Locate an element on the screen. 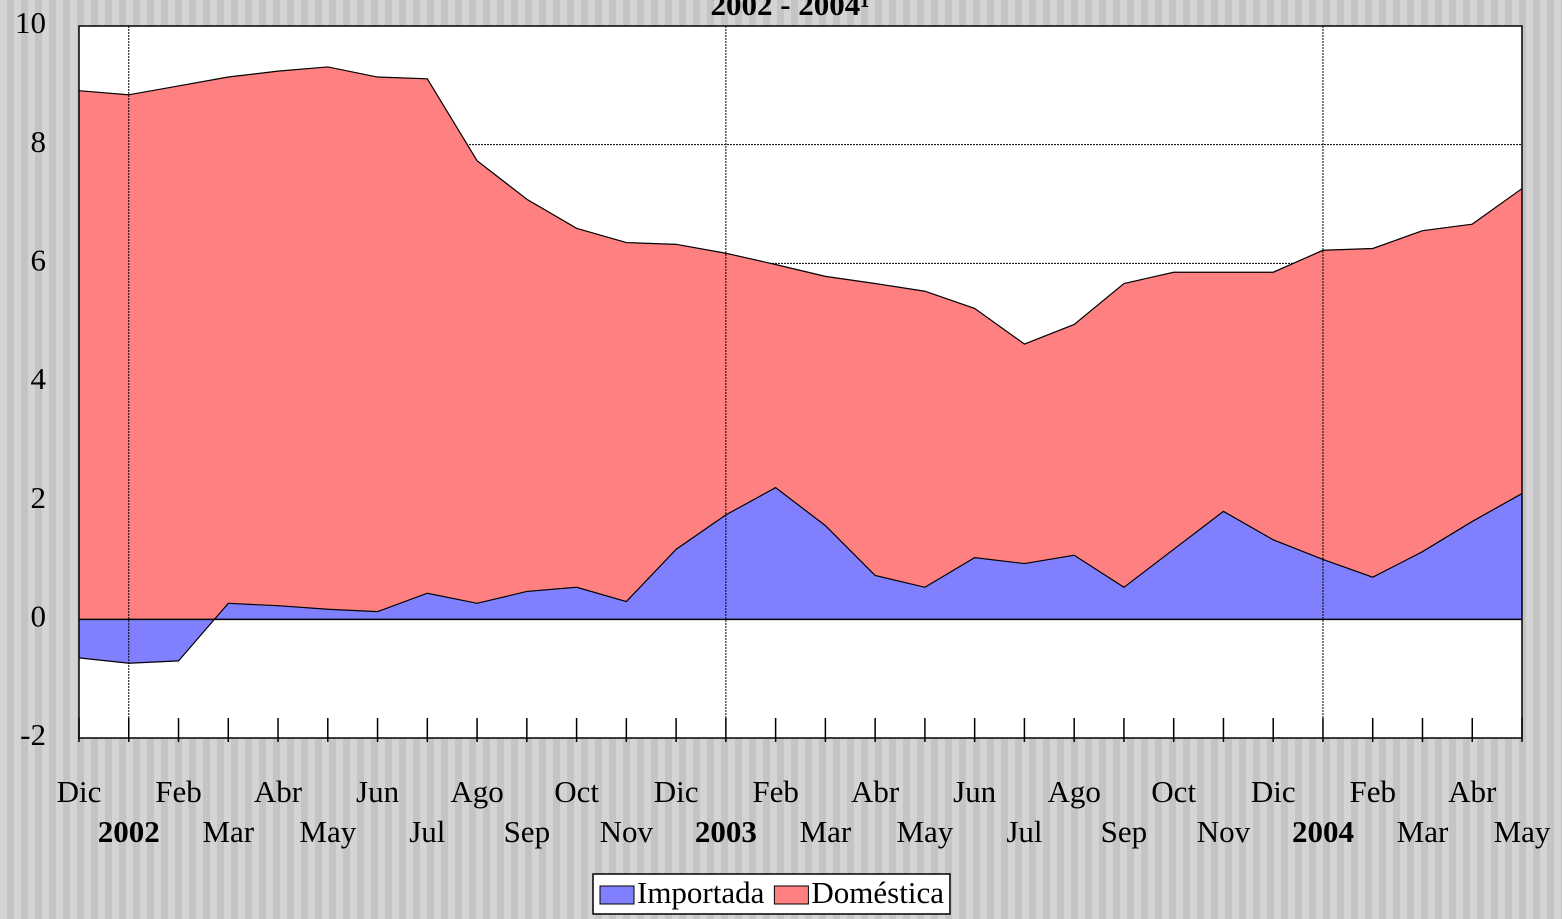 The height and width of the screenshot is (919, 1562). legend-label: Doméstica is located at coordinates (877, 892).